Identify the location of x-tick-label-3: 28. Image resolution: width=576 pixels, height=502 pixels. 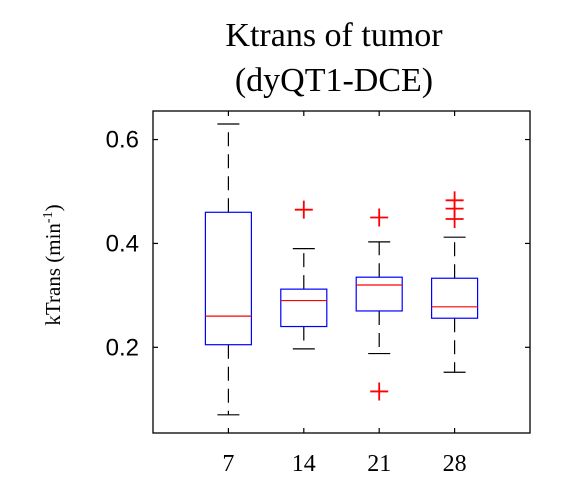
(455, 464).